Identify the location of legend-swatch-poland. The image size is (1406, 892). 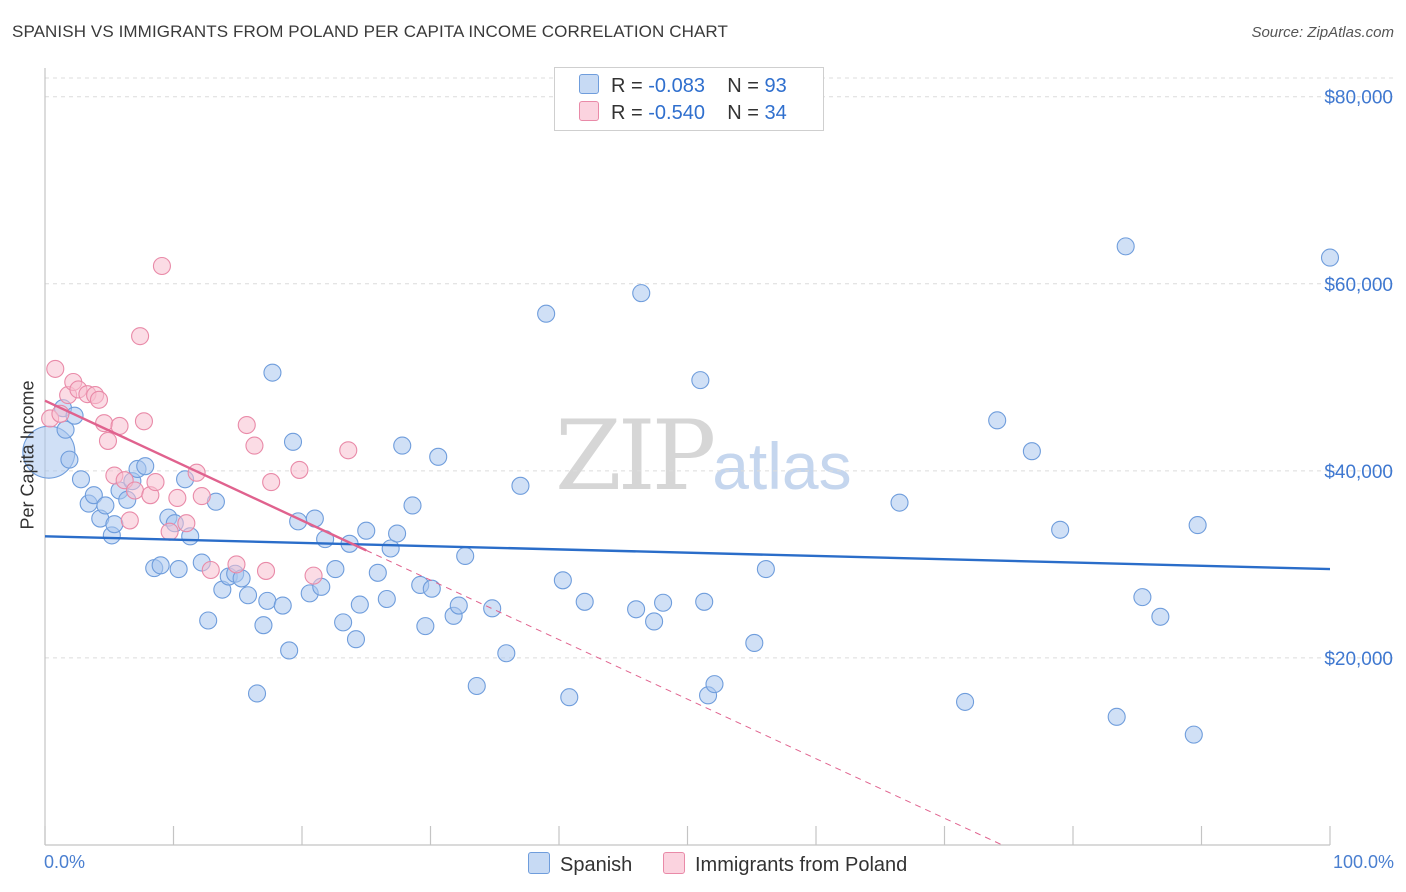
(589, 111).